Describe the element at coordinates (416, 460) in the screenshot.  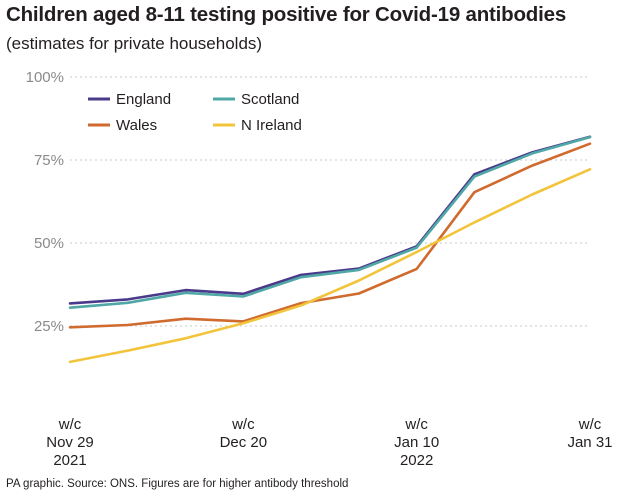
I see `x-tick-label: 2022` at that location.